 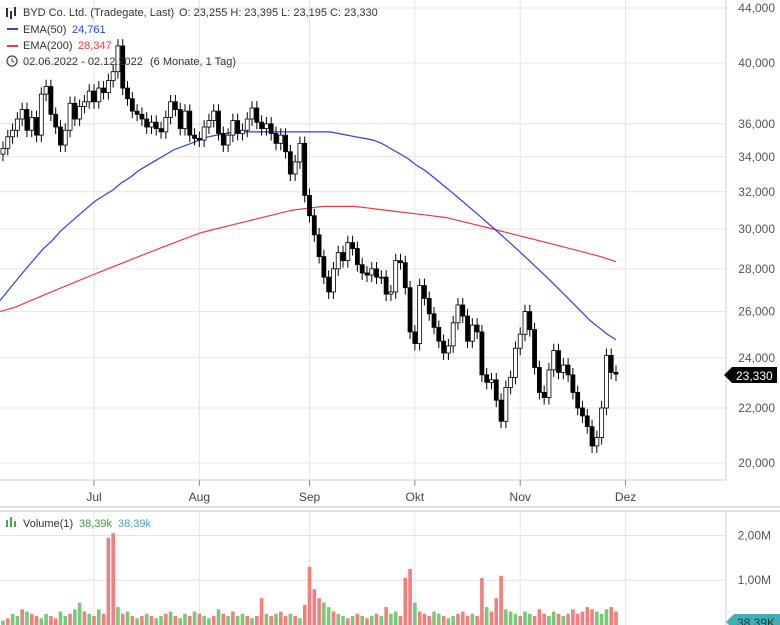 I want to click on legend-ohlc: O: 23,255 H: 23,395 L: 23,195 C: 23,330, so click(x=278, y=13).